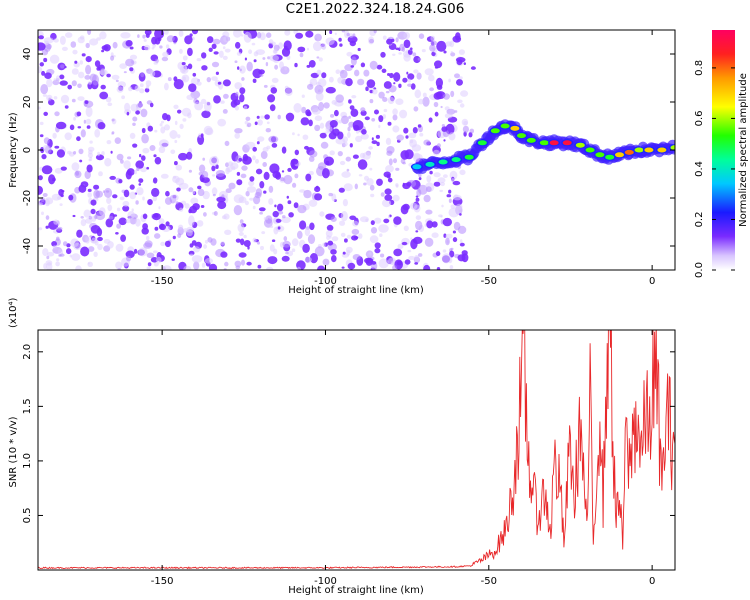  What do you see at coordinates (699, 118) in the screenshot?
I see `colorbar-tick-label: 0.6` at bounding box center [699, 118].